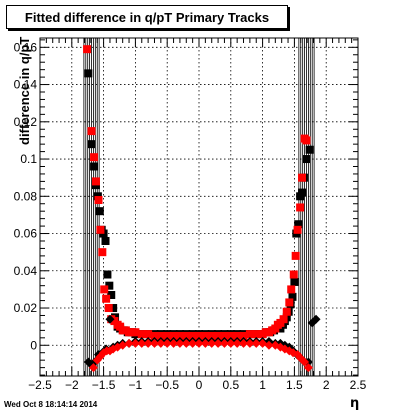 Image resolution: width=400 pixels, height=414 pixels. Describe the element at coordinates (26, 234) in the screenshot. I see `y-tick-label: 0.06` at that location.